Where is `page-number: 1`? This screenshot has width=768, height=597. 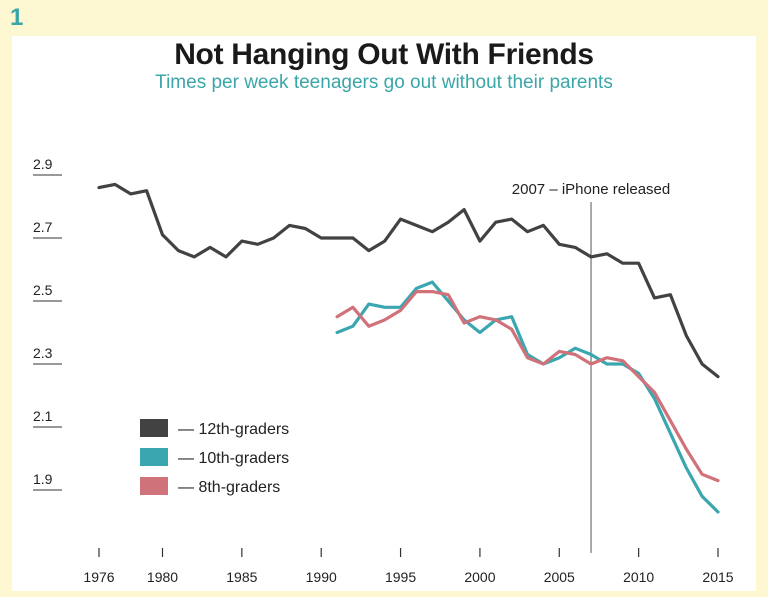 page-number: 1 is located at coordinates (17, 17).